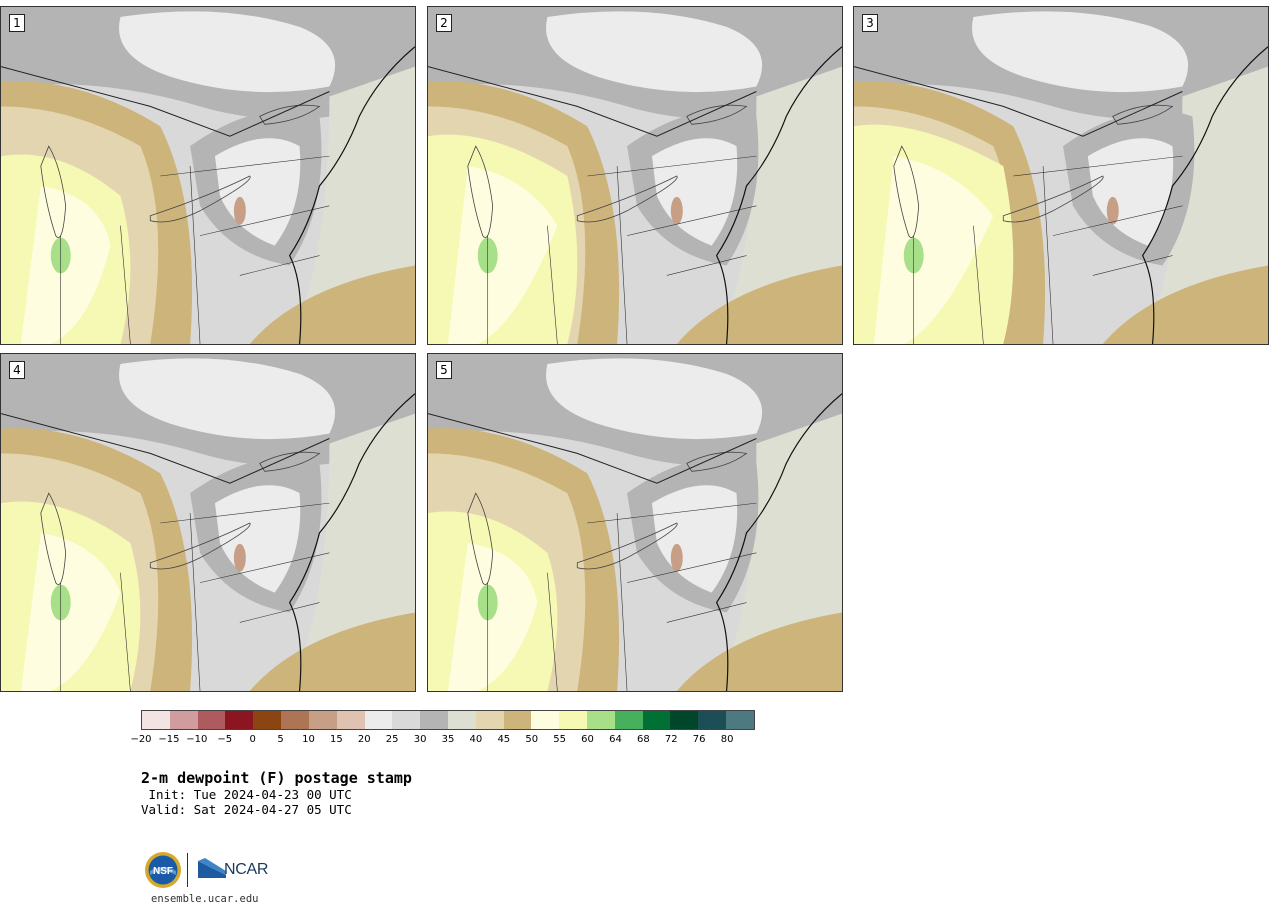 This screenshot has height=910, width=1280. I want to click on init-time: Init: Tue 2024-04-23 00 UTC, so click(246, 794).